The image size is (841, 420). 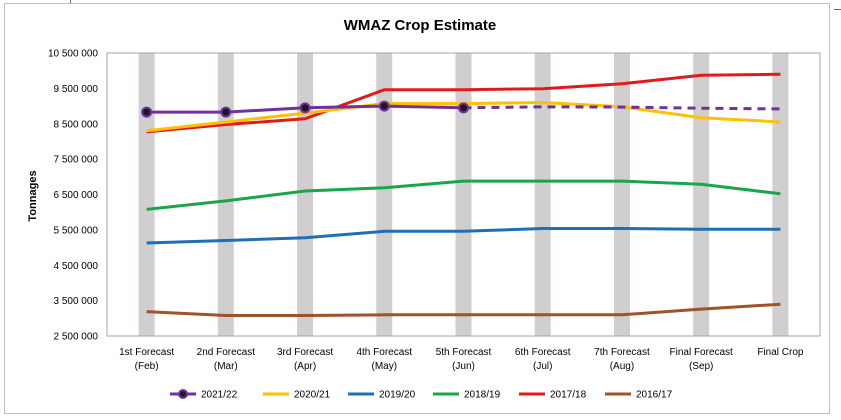 I want to click on y-tick-label: 3 500 000, so click(x=76, y=301).